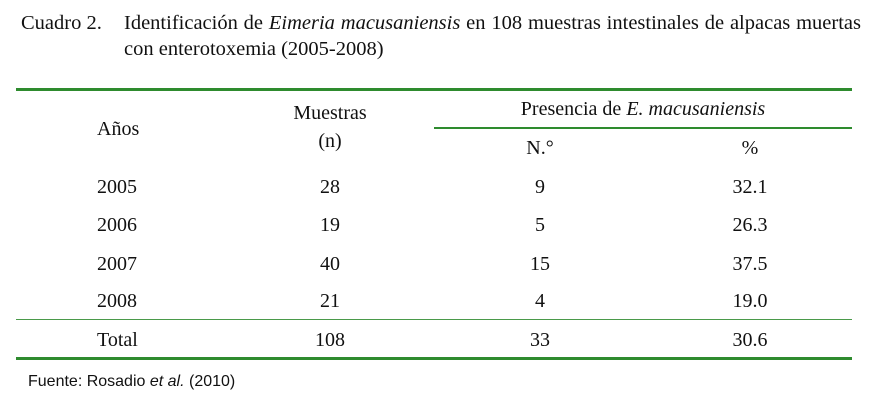 This screenshot has width=869, height=401. What do you see at coordinates (643, 128) in the screenshot?
I see `header-subgroup-rule` at bounding box center [643, 128].